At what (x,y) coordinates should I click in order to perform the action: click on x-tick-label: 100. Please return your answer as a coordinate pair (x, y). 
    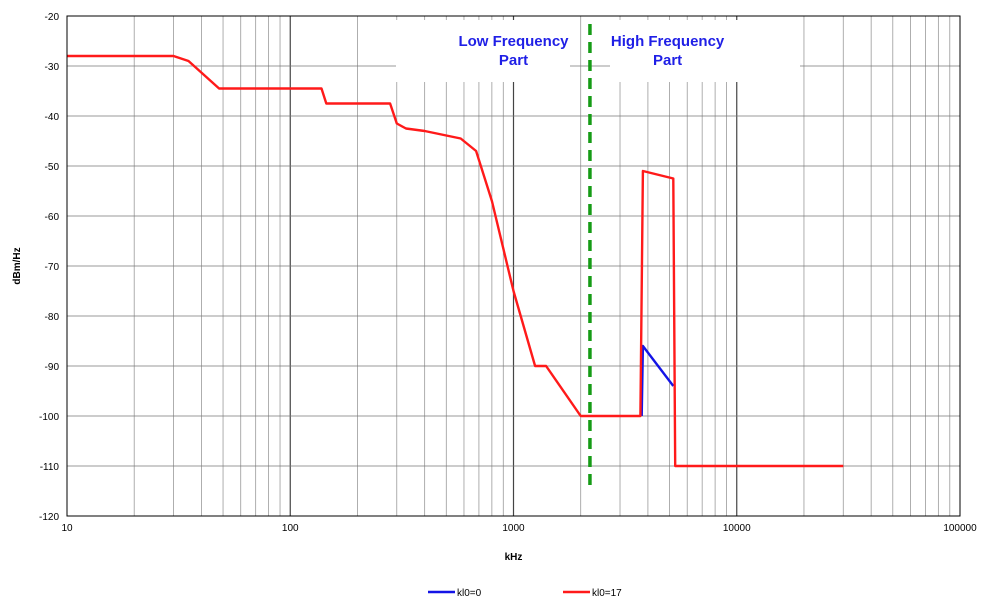
    Looking at the image, I should click on (290, 528).